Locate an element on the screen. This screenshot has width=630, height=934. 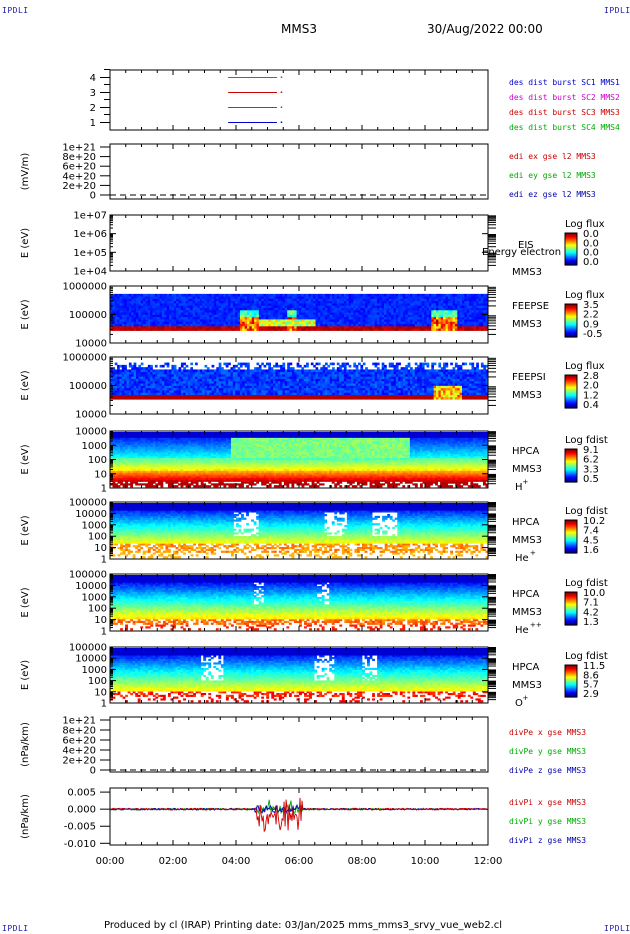
eis-panel-overlay-label: Energy electron to is located at coordinates (528, 252).